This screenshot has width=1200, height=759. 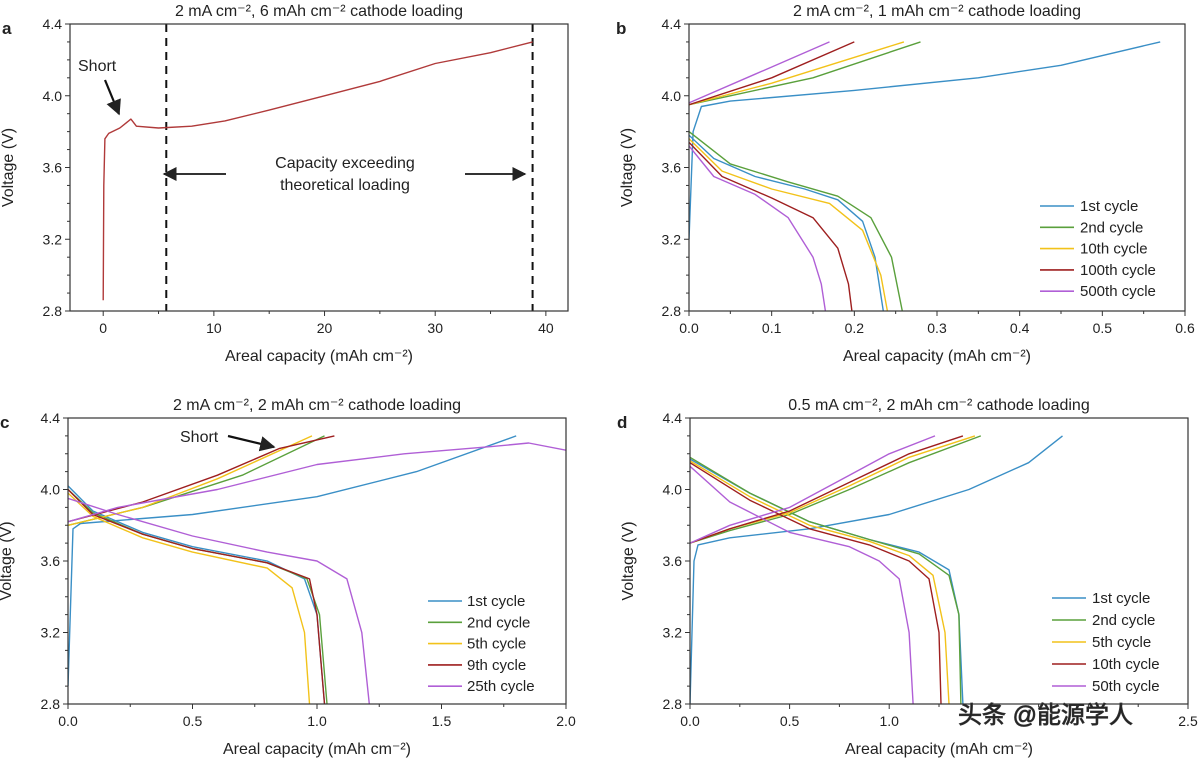 What do you see at coordinates (1185, 328) in the screenshot?
I see `x-tick-label: 0.6` at bounding box center [1185, 328].